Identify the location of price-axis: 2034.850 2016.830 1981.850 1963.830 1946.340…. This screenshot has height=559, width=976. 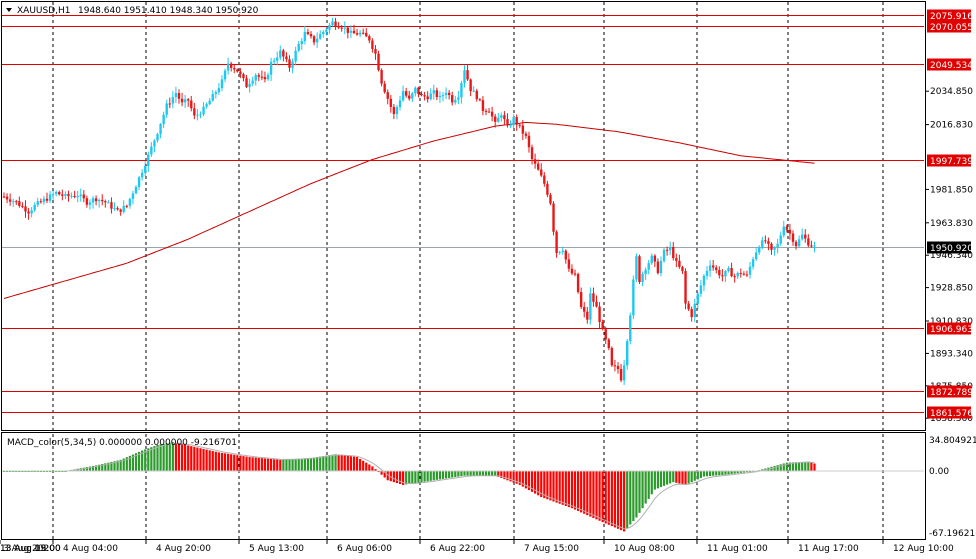
(949, 255).